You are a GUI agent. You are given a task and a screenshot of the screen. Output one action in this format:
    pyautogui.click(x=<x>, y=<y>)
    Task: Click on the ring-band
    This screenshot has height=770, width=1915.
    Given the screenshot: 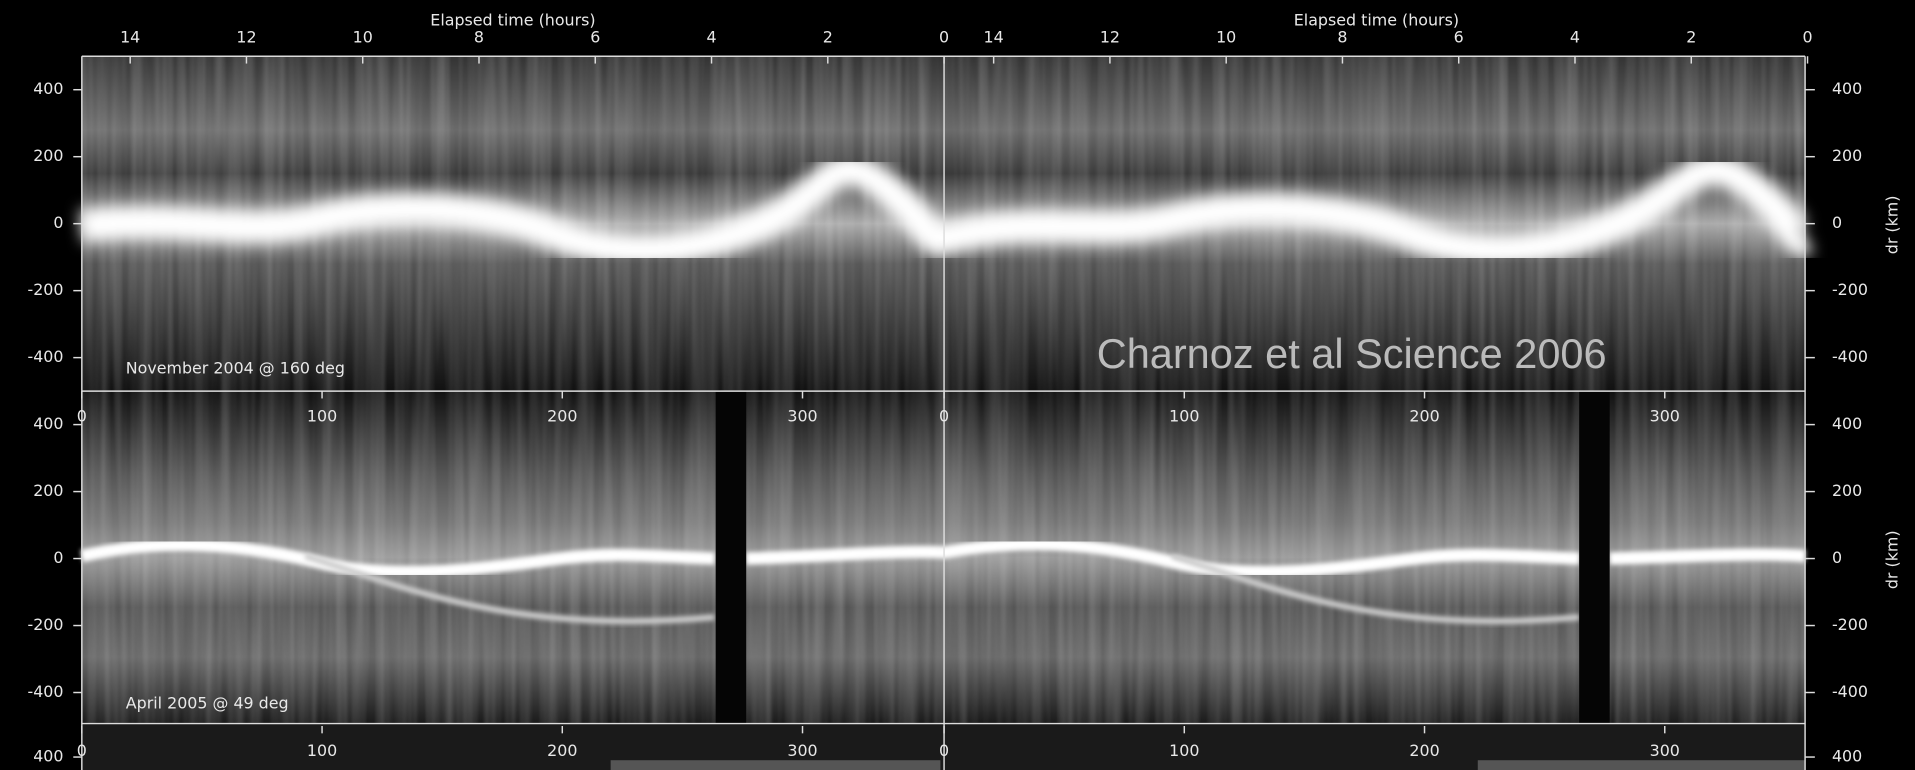 What is the action you would take?
    pyautogui.click(x=943, y=558)
    